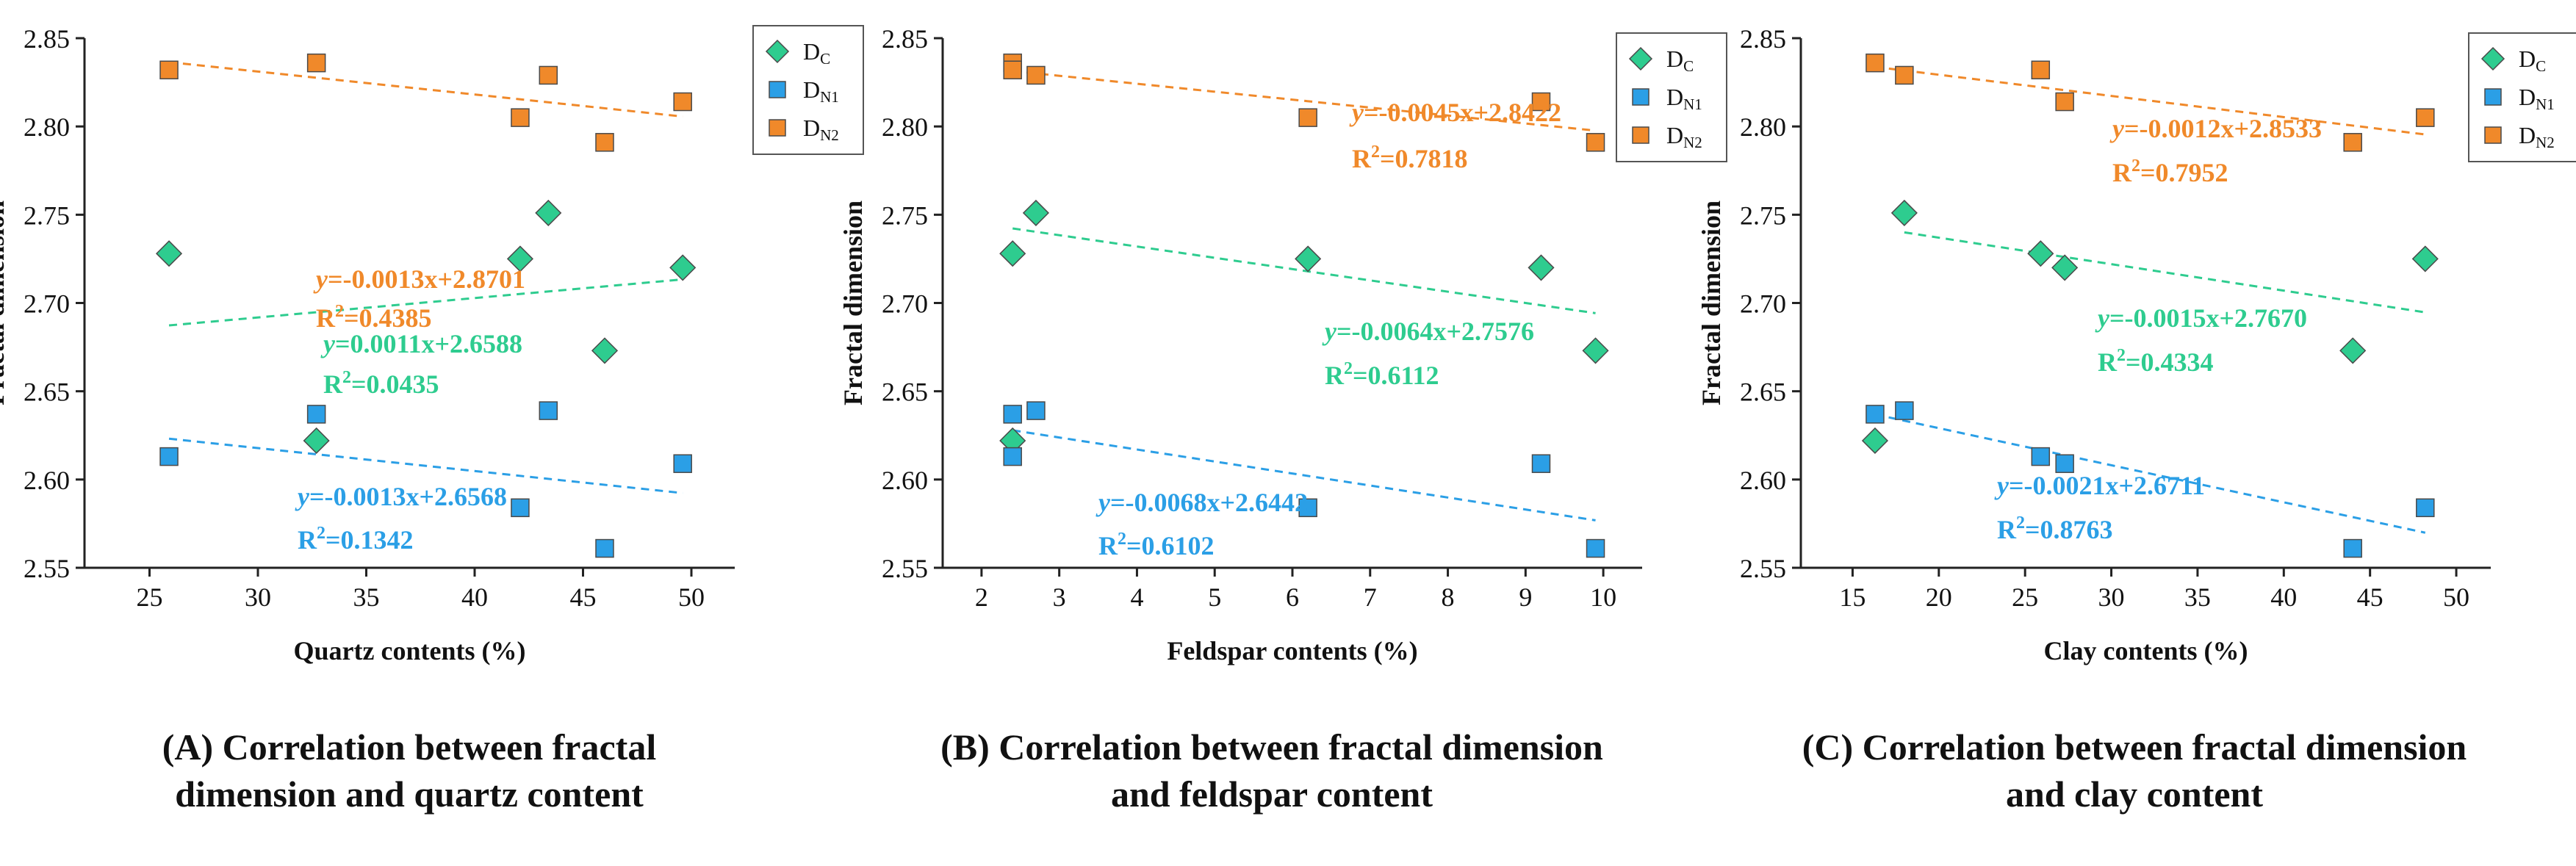 This screenshot has width=2576, height=866. What do you see at coordinates (47, 39) in the screenshot?
I see `y-tick-label: 2.85` at bounding box center [47, 39].